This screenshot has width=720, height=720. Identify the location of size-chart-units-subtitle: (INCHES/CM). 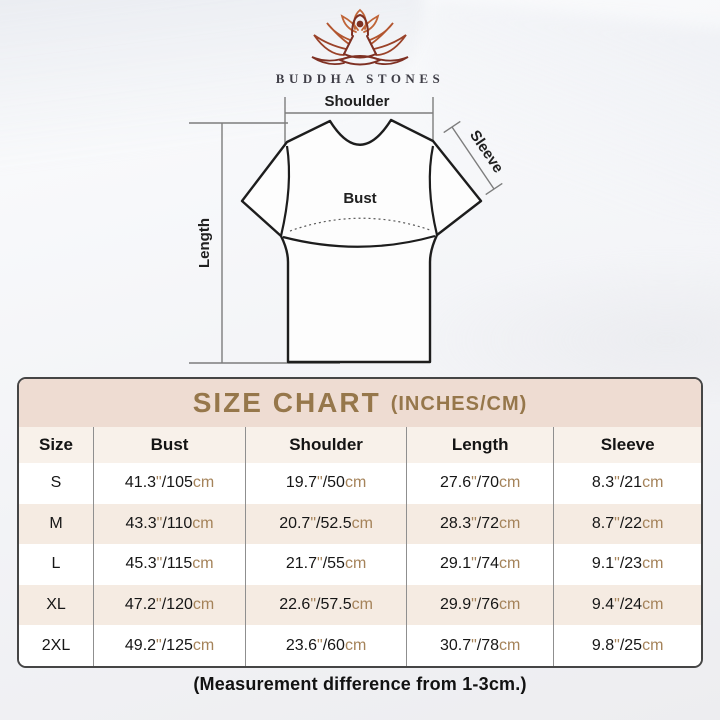
(459, 404).